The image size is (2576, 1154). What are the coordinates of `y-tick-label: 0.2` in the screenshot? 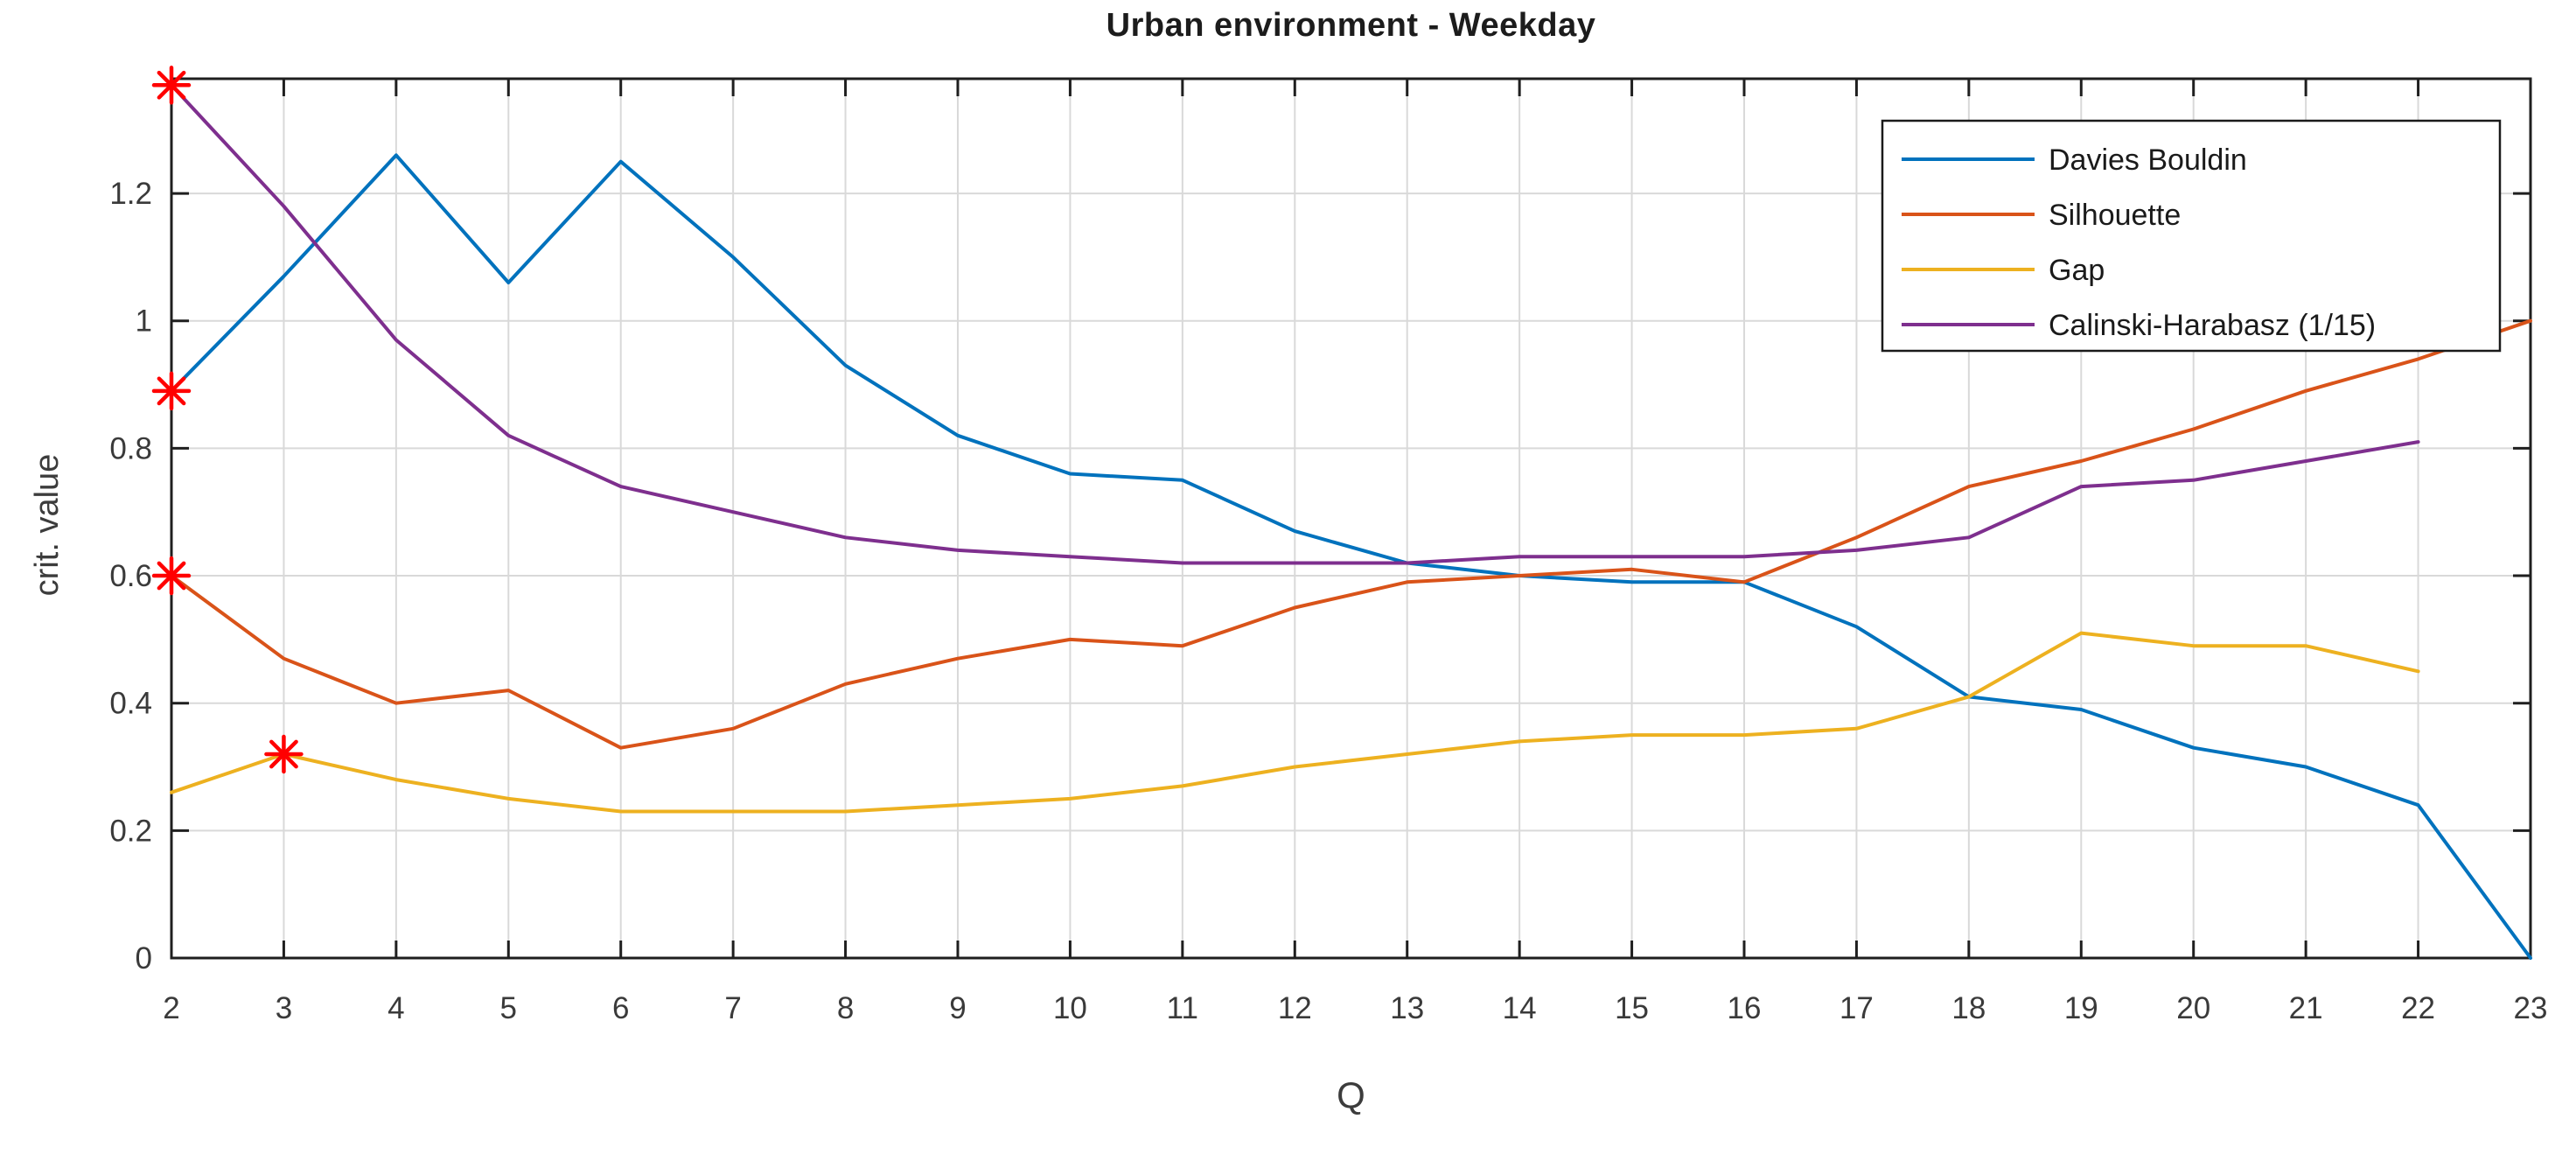 It's located at (130, 831).